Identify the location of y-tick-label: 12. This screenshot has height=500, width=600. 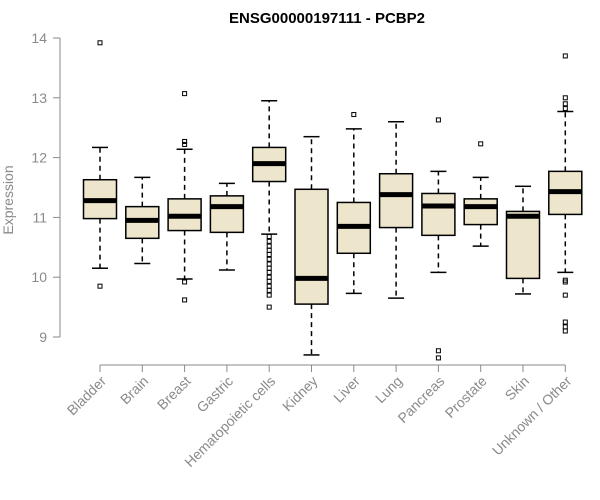
(39, 158).